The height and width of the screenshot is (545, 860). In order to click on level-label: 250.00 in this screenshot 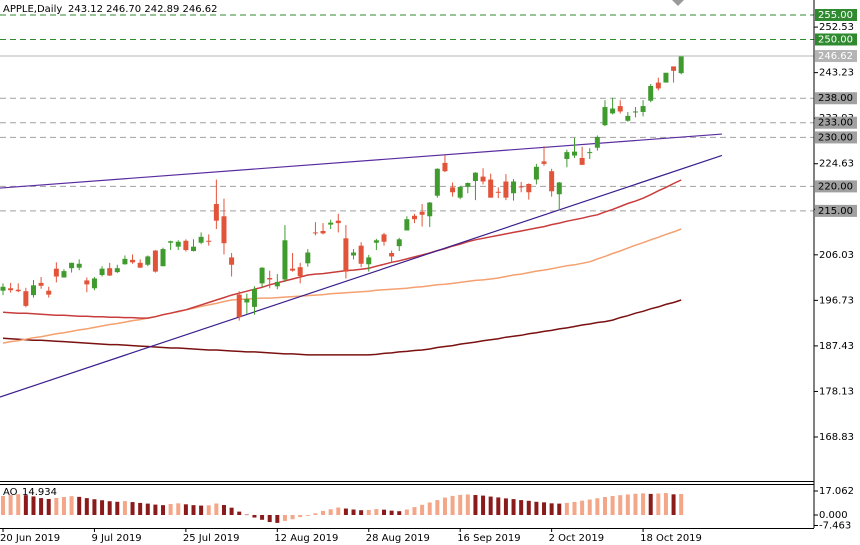, I will do `click(835, 39)`.